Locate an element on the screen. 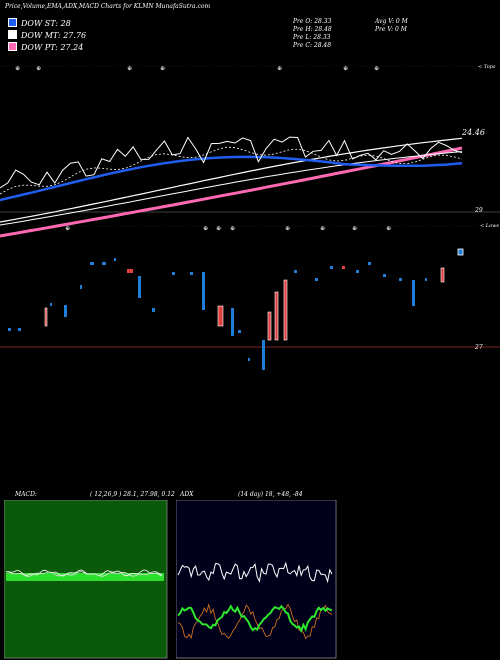 The width and height of the screenshot is (500, 660). level-29-label: 29 is located at coordinates (479, 210).